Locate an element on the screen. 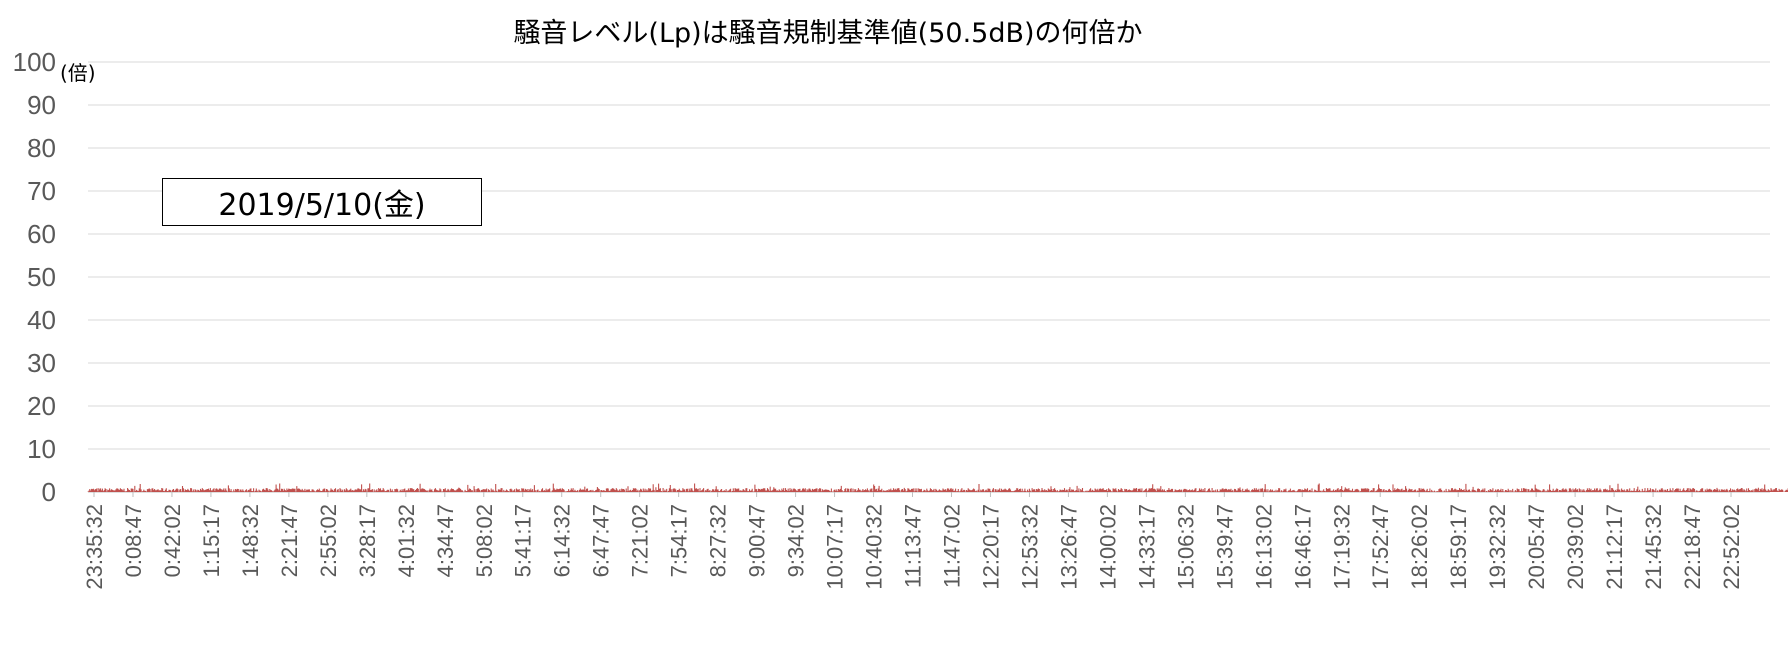  x-tick-label: 9:00:47 is located at coordinates (757, 540).